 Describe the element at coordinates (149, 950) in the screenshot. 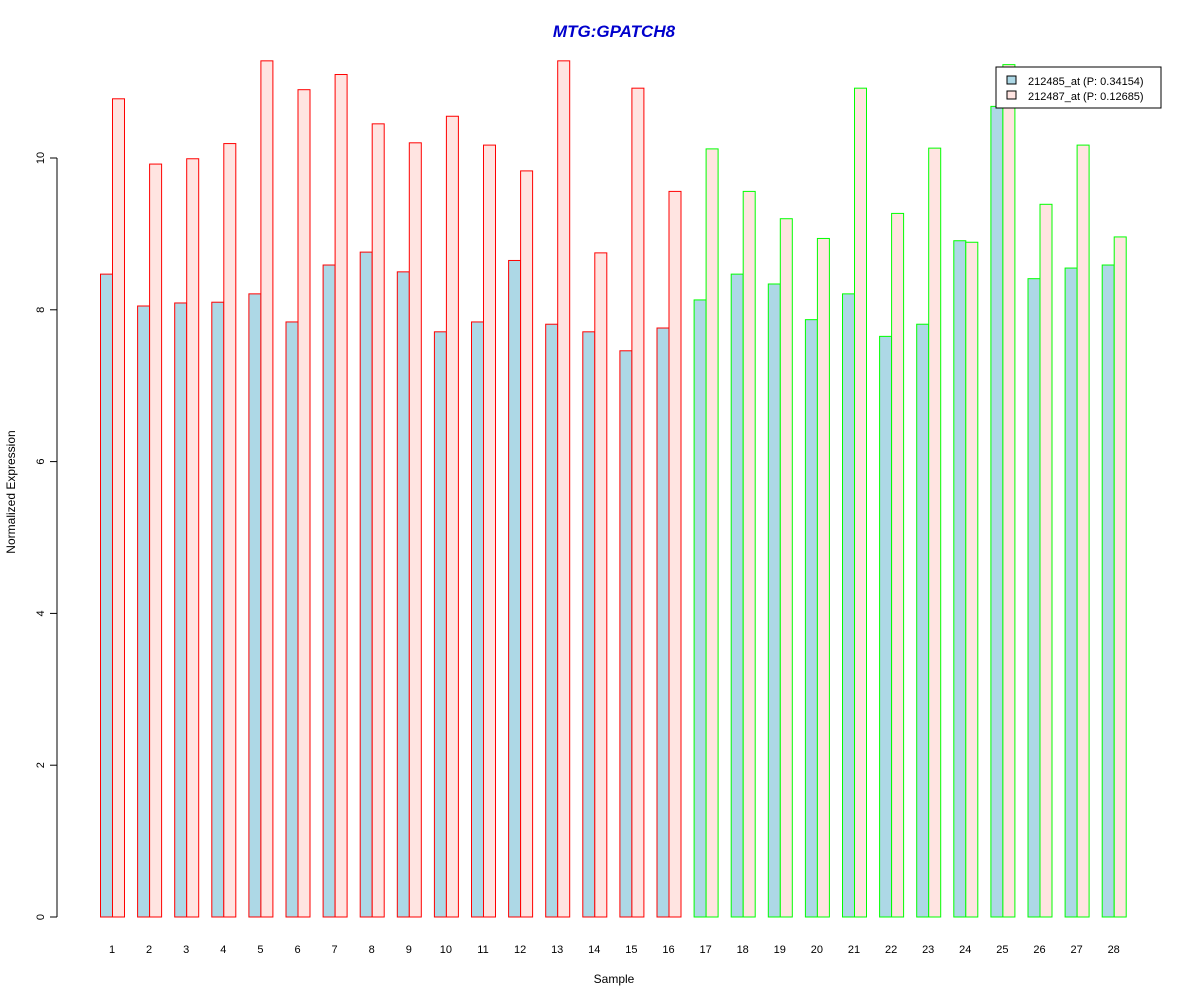

I see `x-tick-label: 2` at that location.